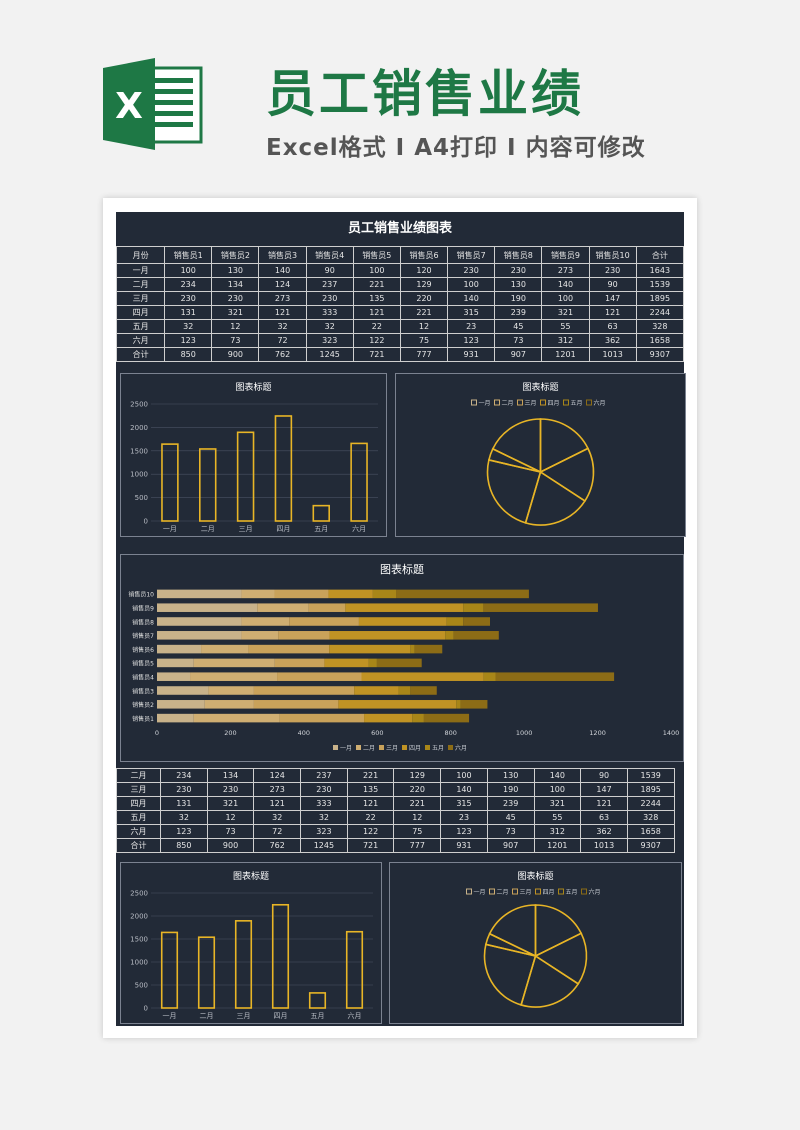 The image size is (800, 1130). What do you see at coordinates (329, 255) in the screenshot?
I see `header-cell: 销售员4` at bounding box center [329, 255].